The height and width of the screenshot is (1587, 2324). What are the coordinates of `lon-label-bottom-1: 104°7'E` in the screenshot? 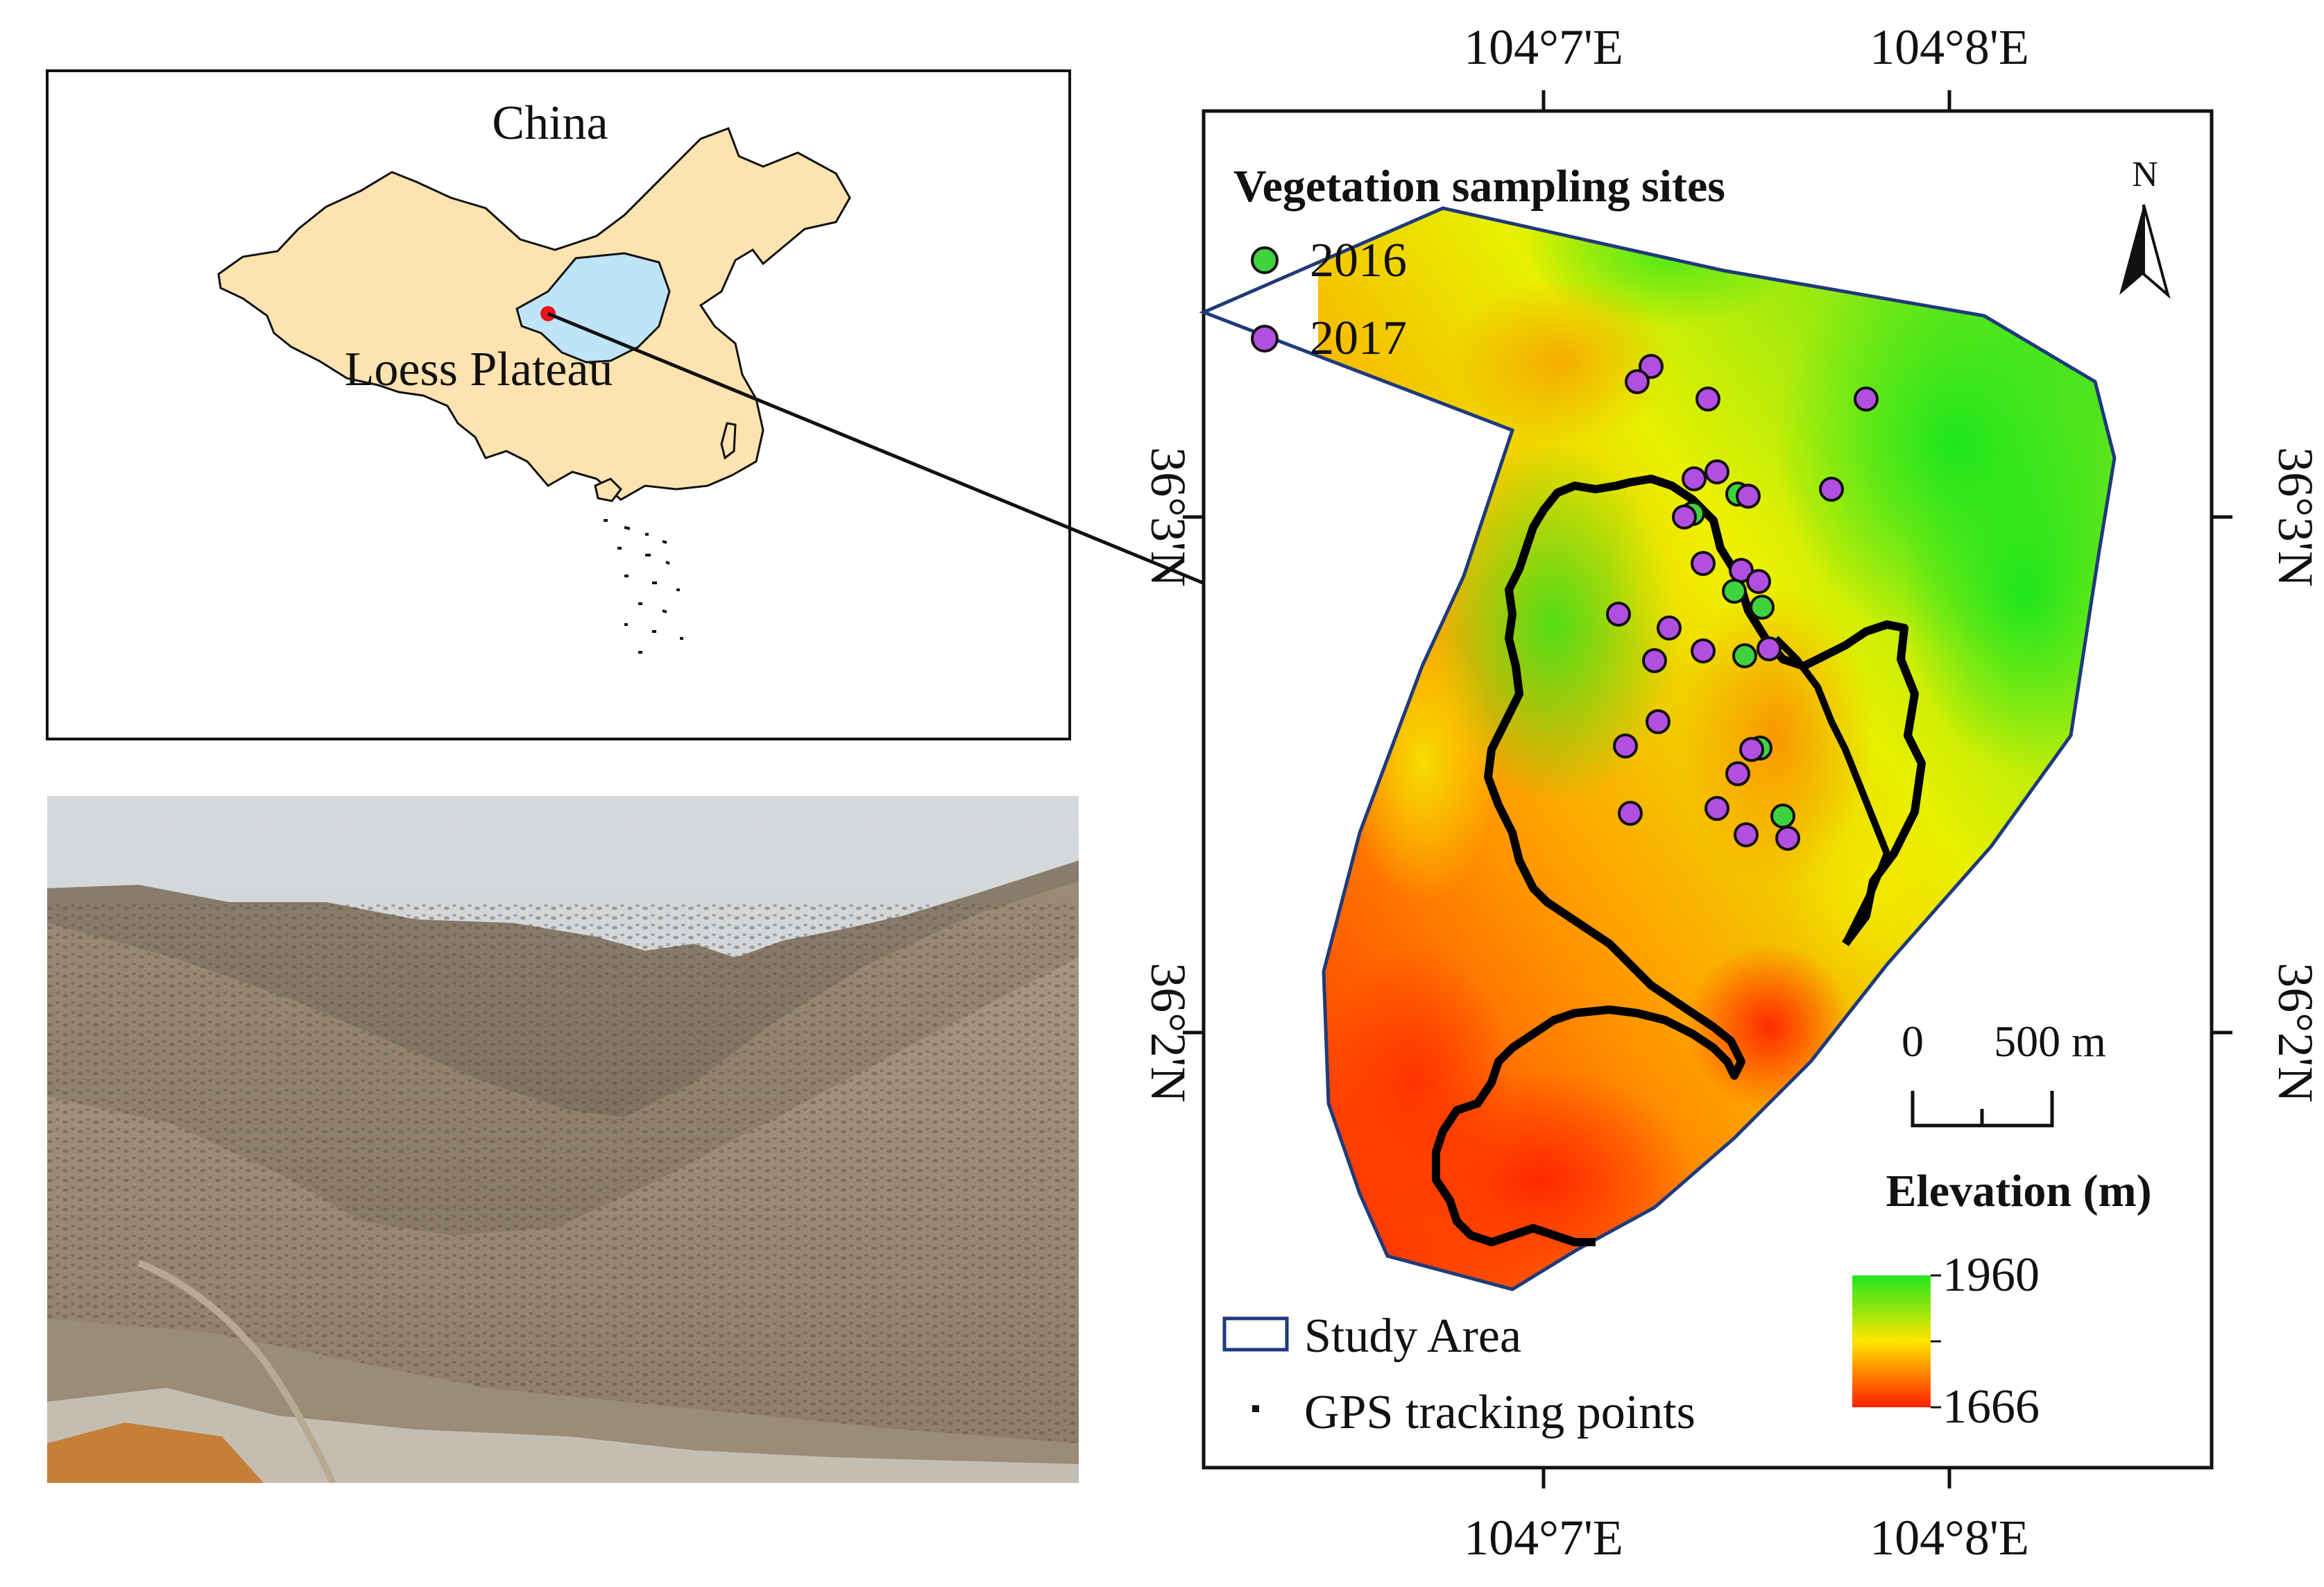 It's located at (1543, 1538).